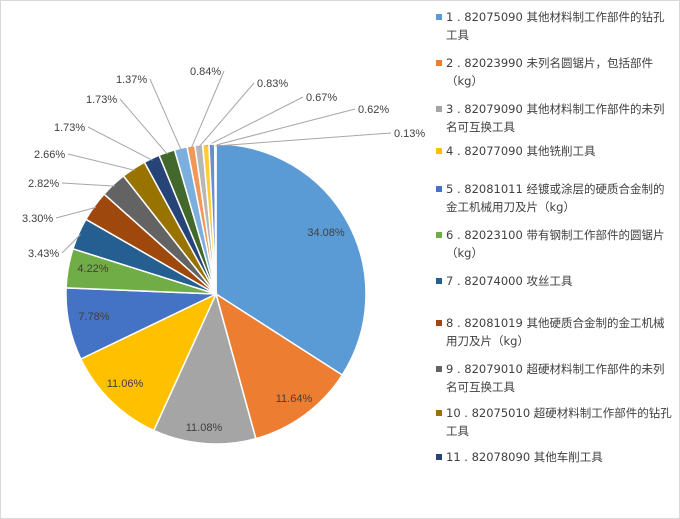 The height and width of the screenshot is (519, 680). Describe the element at coordinates (524, 457) in the screenshot. I see `legend-label: 11 . 82078090 其他车削工具` at that location.